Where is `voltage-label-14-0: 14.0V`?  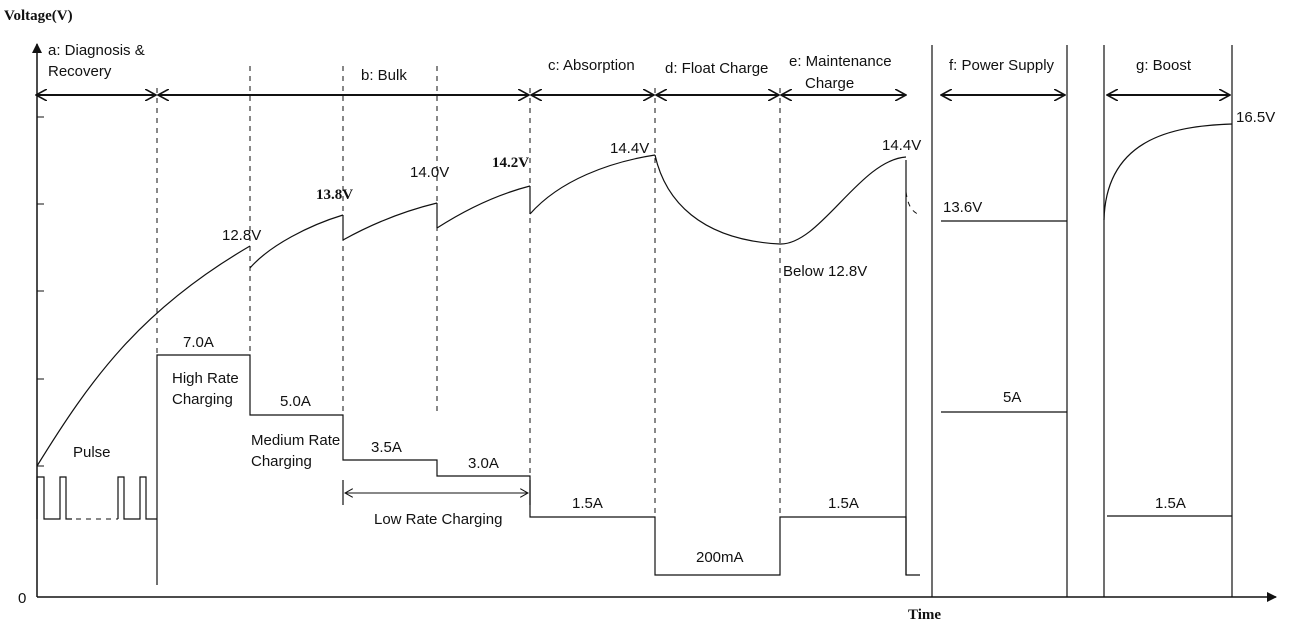
voltage-label-14-0: 14.0V is located at coordinates (429, 172).